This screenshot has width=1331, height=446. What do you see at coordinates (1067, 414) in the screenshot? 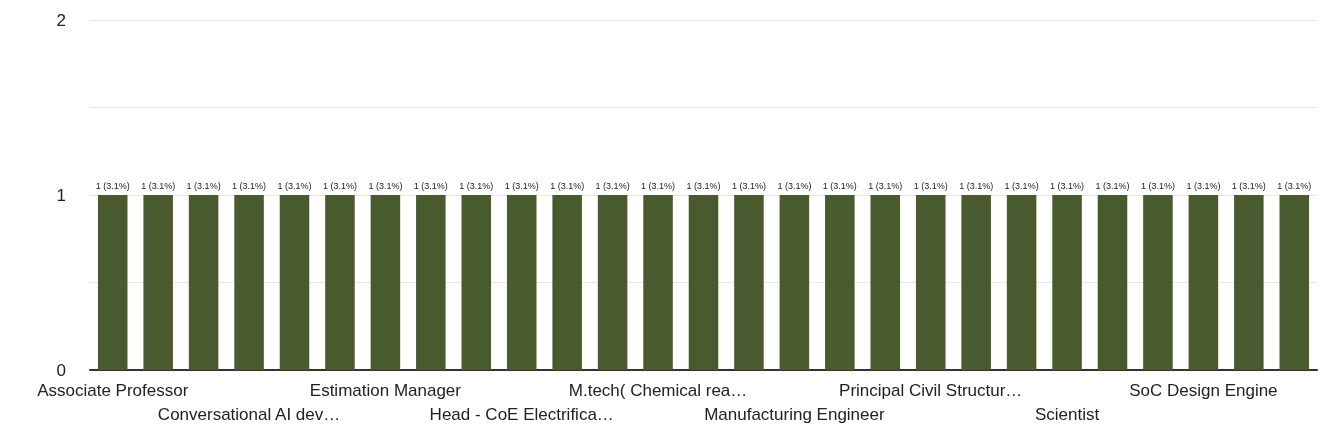
I see `x-tick-label: Scientist` at bounding box center [1067, 414].